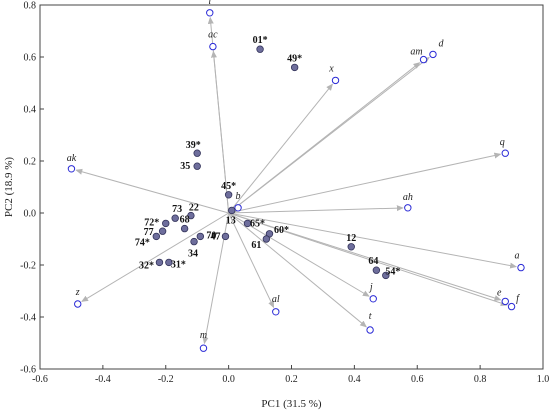  I want to click on loading-arrow-j, so click(299, 254).